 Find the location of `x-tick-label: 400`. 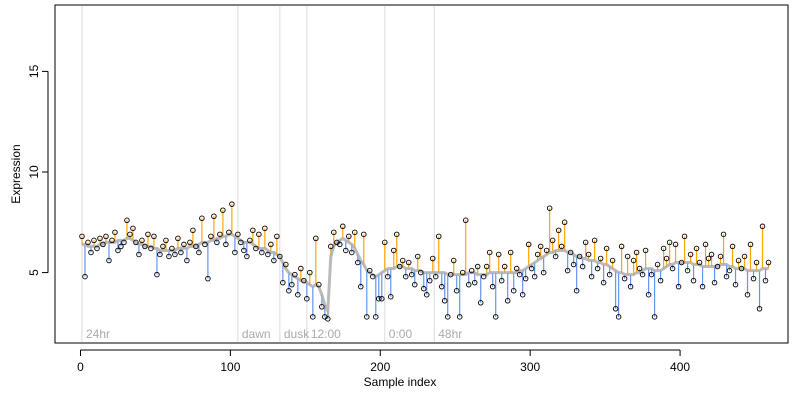

x-tick-label: 400 is located at coordinates (680, 367).